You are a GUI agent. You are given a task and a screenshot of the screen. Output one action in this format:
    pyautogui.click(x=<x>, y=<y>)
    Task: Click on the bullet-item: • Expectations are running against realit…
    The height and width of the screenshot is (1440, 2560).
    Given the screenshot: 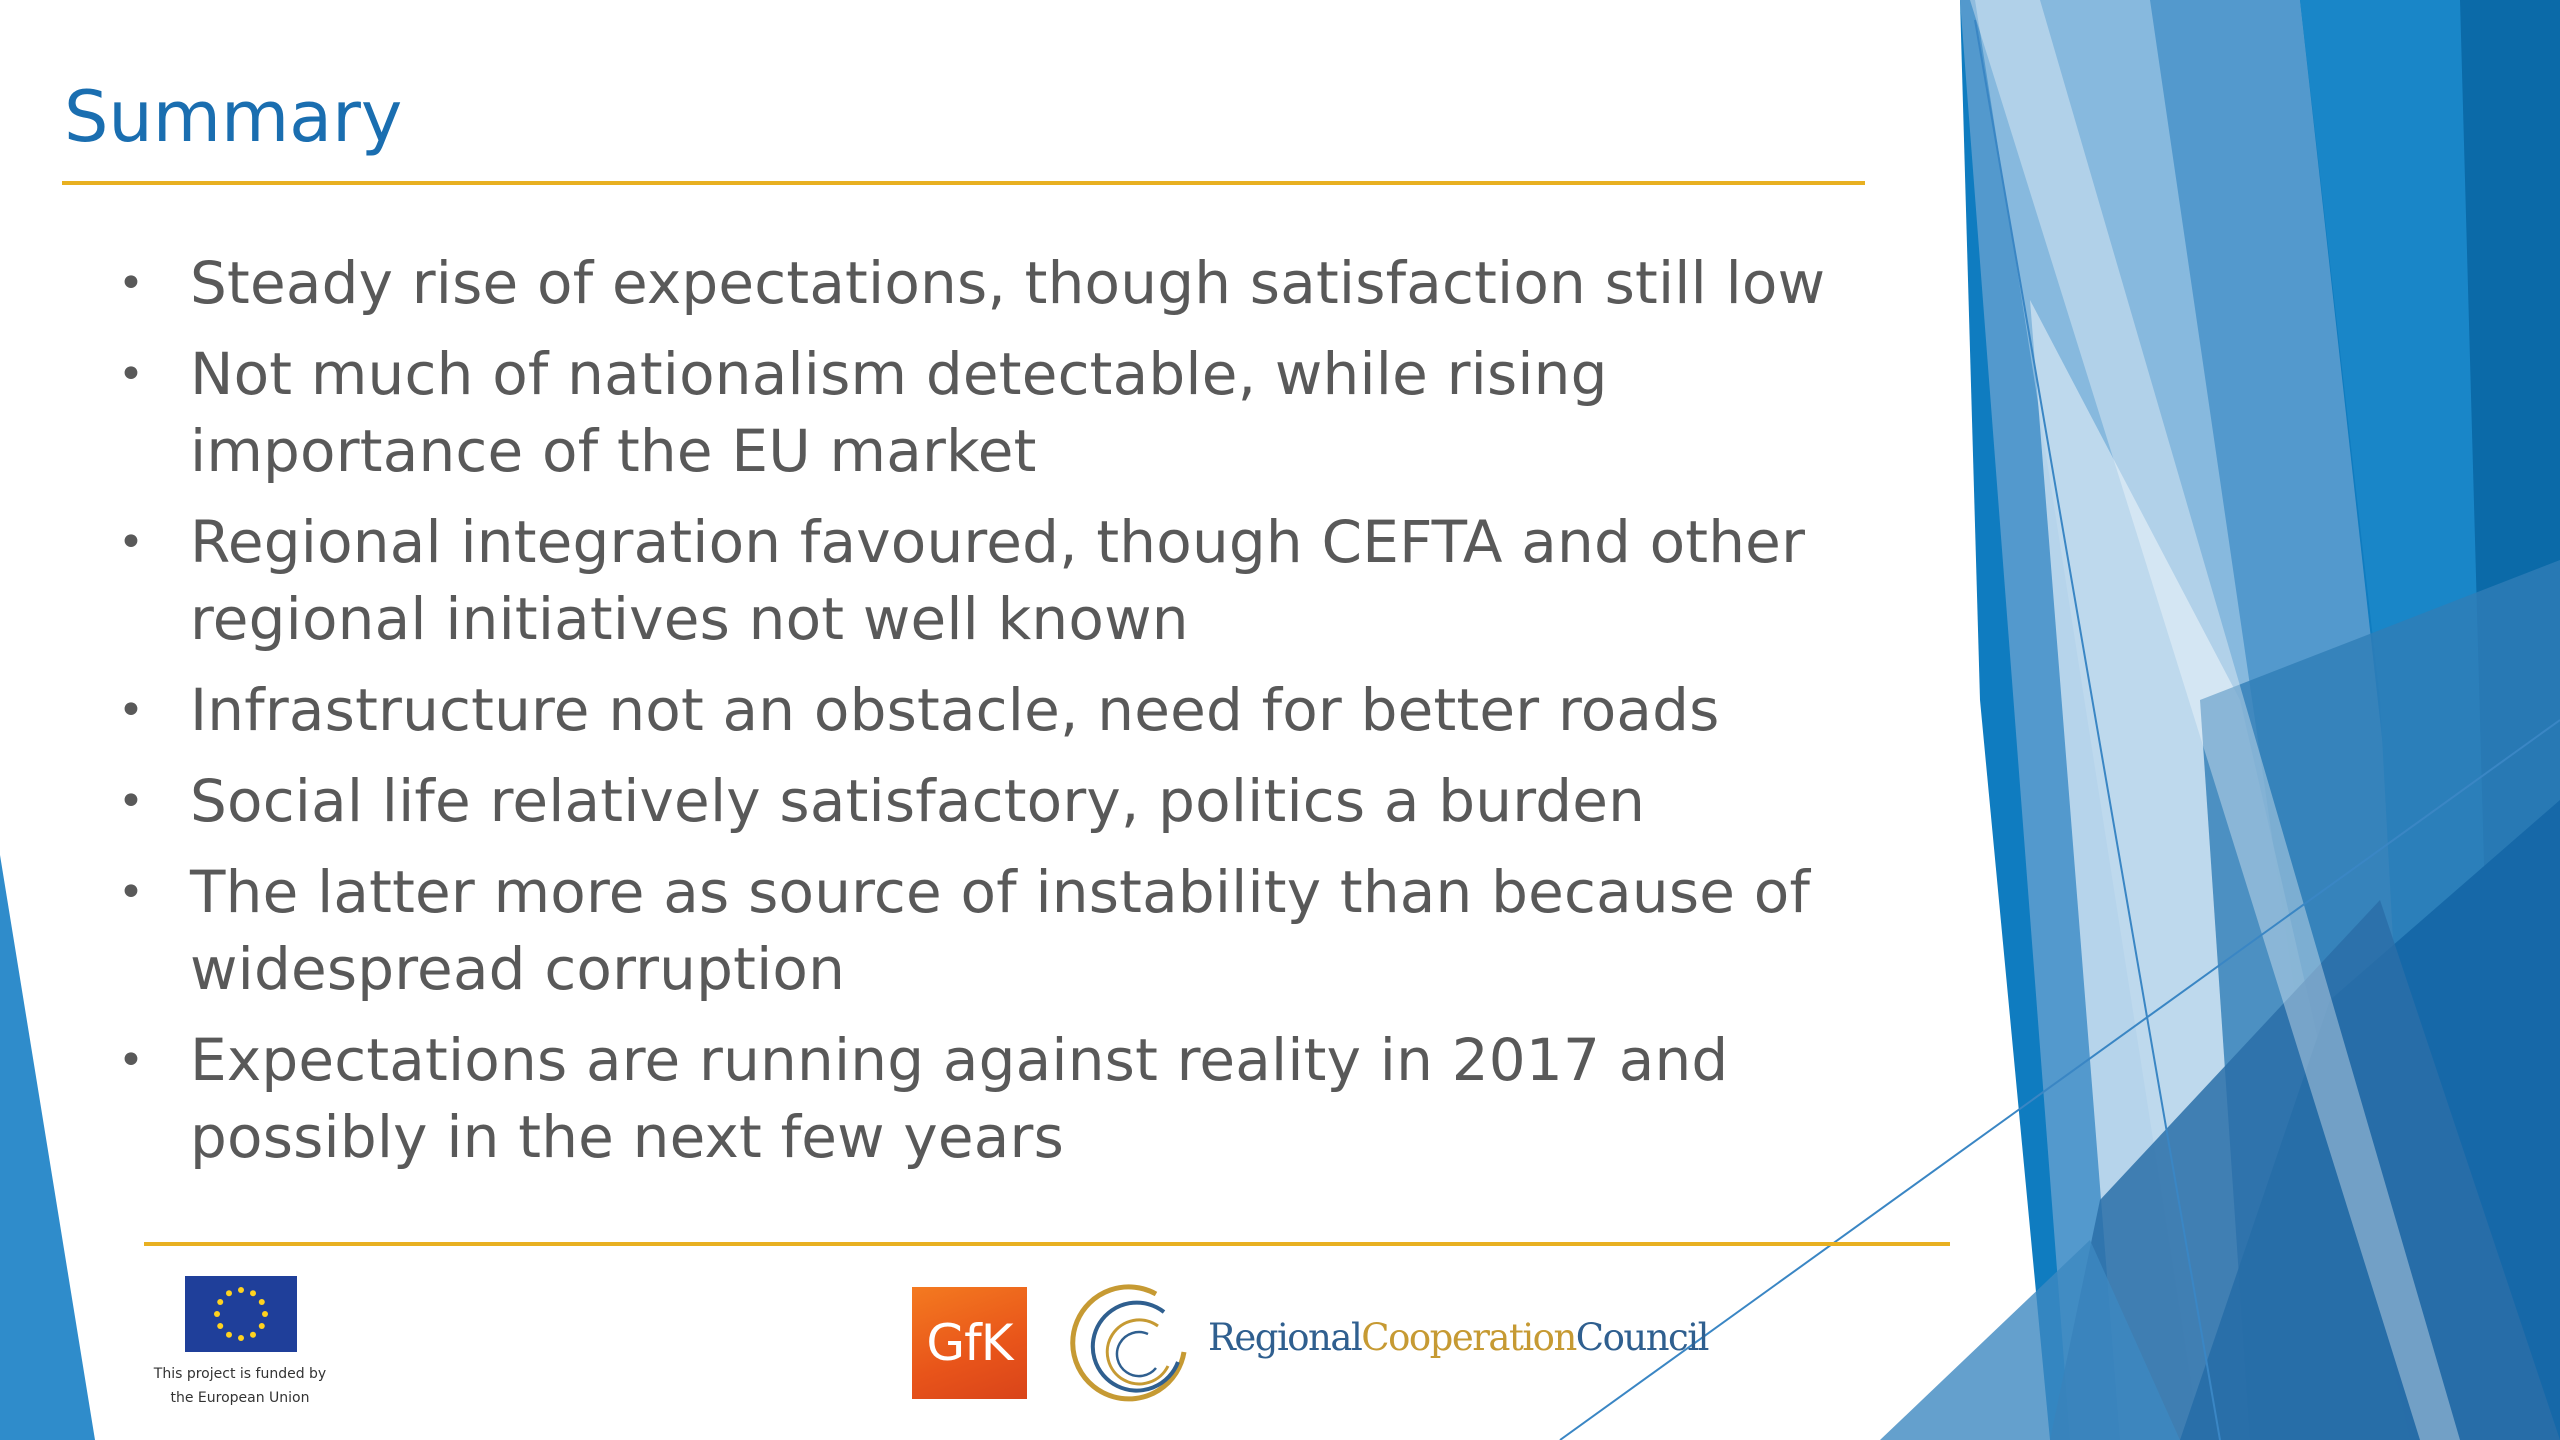 What is the action you would take?
    pyautogui.click(x=980, y=1099)
    